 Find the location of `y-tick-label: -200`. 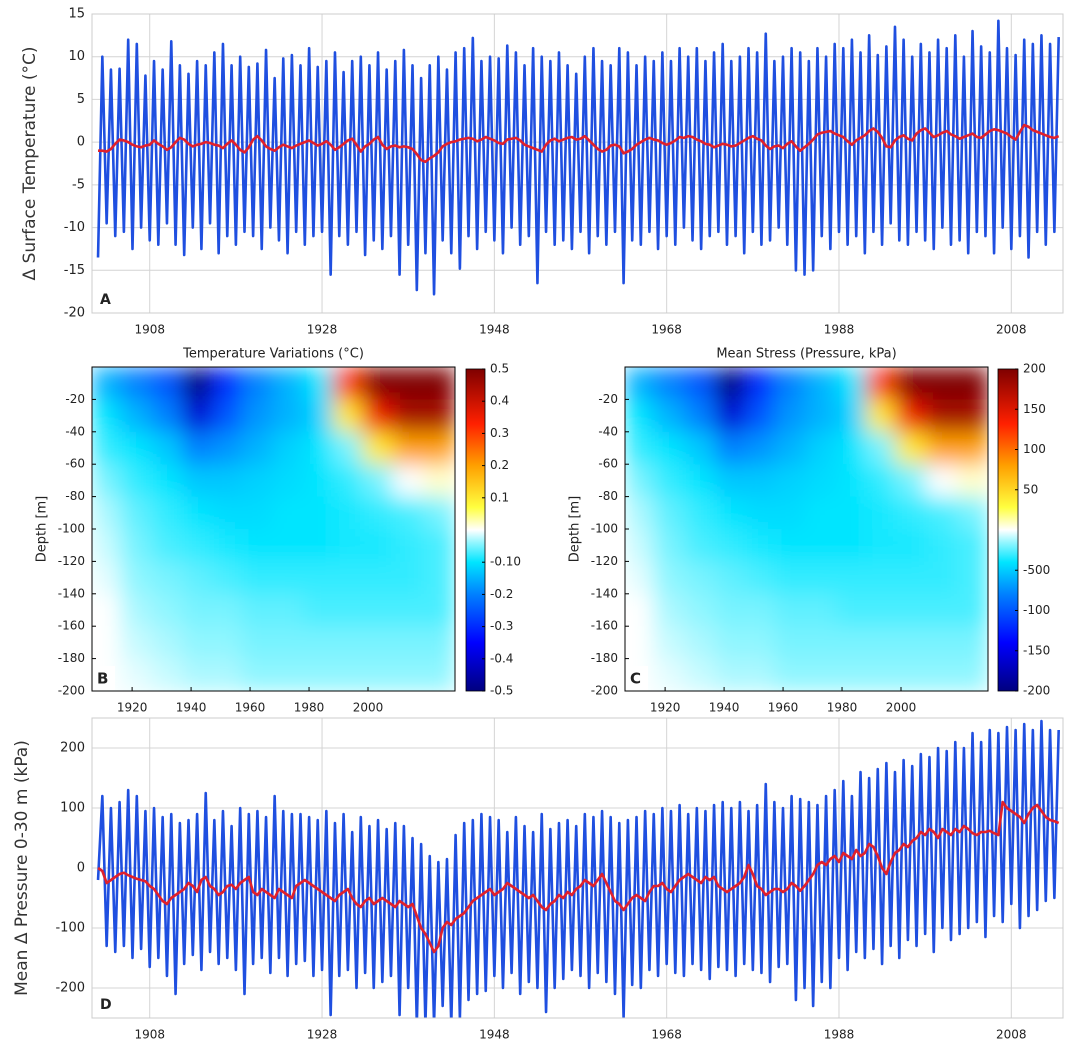

y-tick-label: -200 is located at coordinates (70, 988).